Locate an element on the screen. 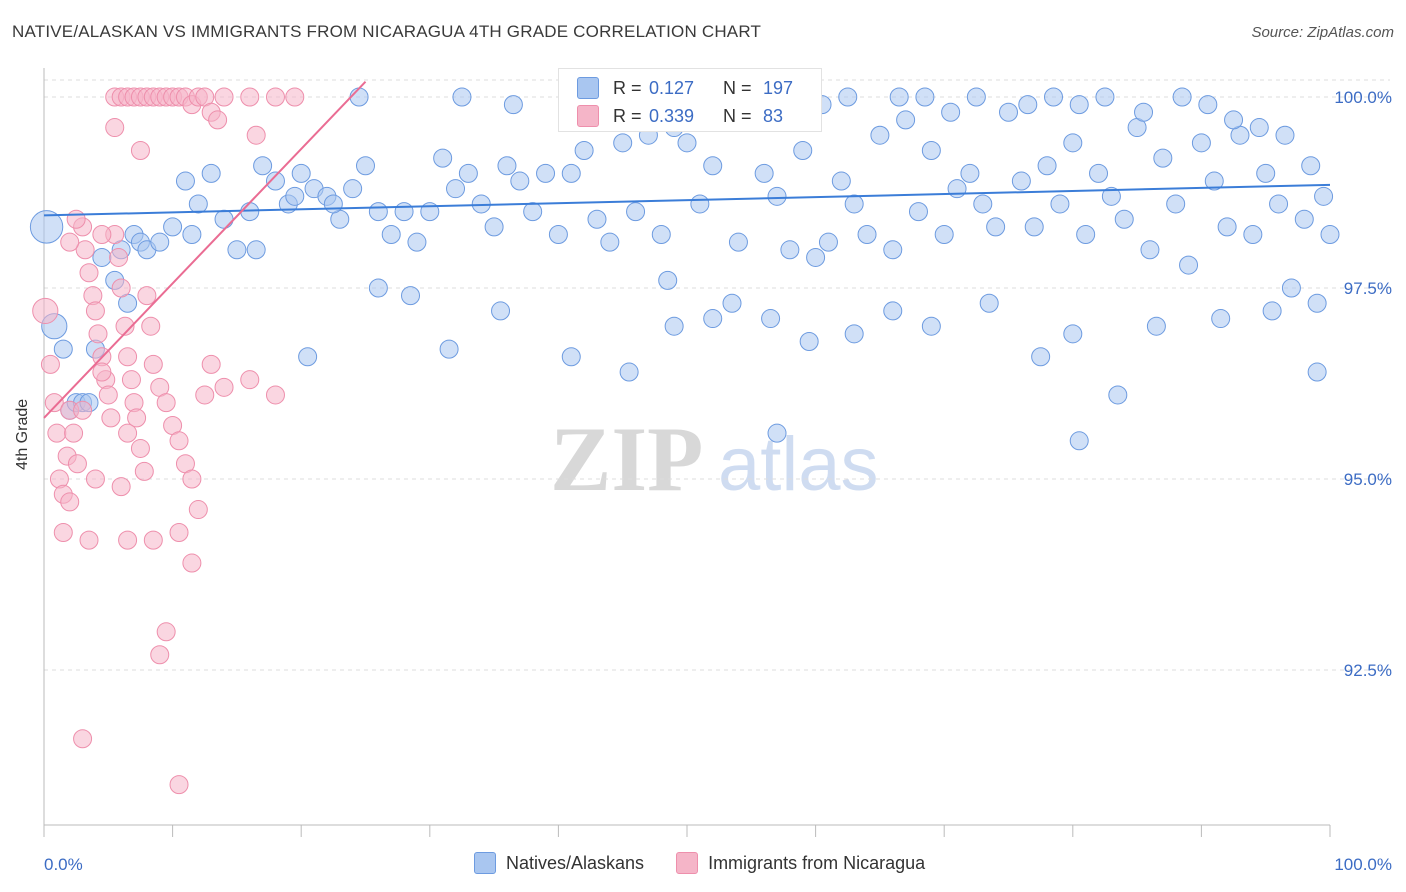 This screenshot has width=1406, height=892. legend-label-nicaragua: Immigrants from Nicaragua is located at coordinates (817, 862).